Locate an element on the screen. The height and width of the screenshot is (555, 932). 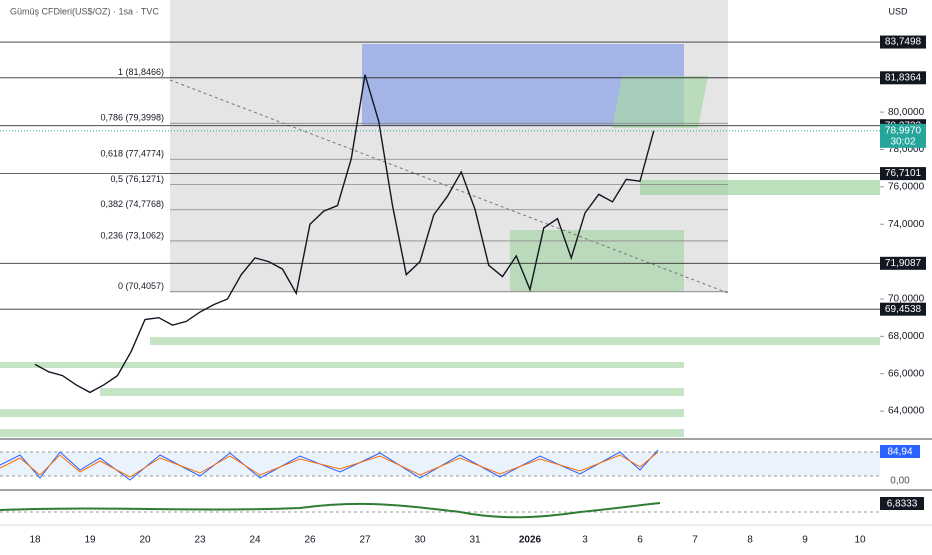
fib-label: 0,382 (74,7768) is located at coordinates (132, 204).